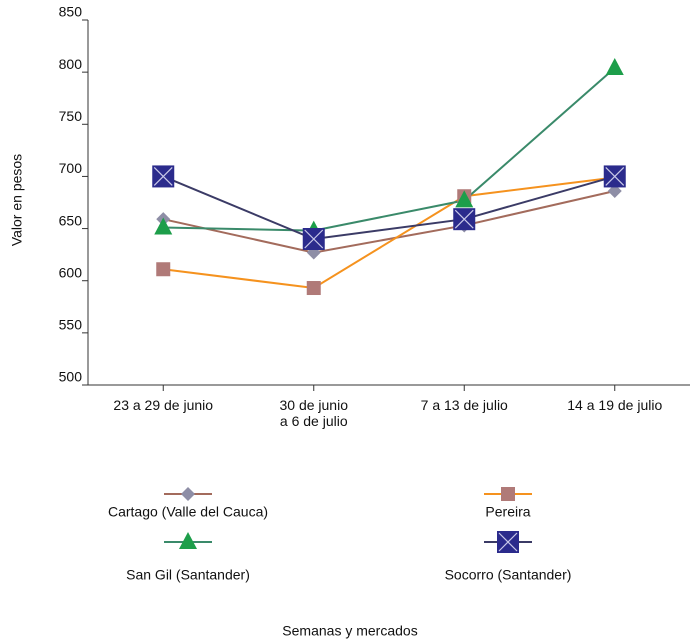 Image resolution: width=700 pixels, height=643 pixels. Describe the element at coordinates (71, 325) in the screenshot. I see `y-tick-label: 550` at that location.